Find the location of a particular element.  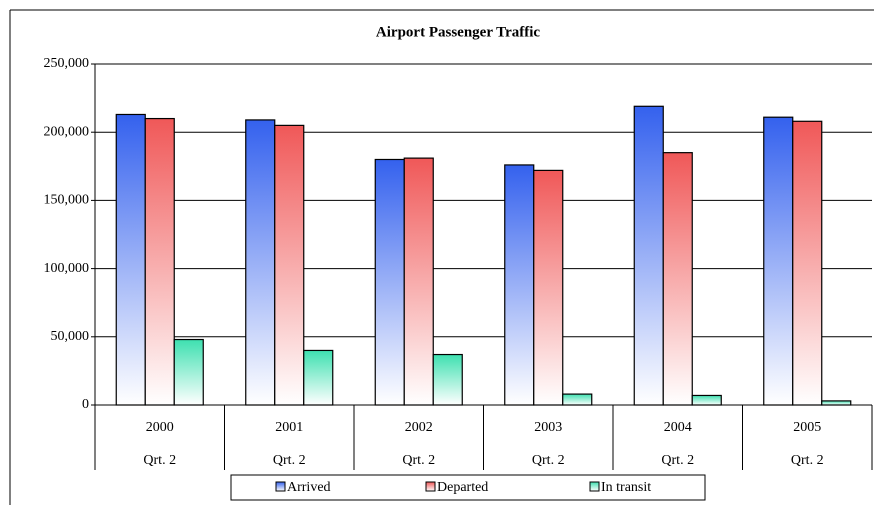

legend-label: In transit is located at coordinates (626, 487).